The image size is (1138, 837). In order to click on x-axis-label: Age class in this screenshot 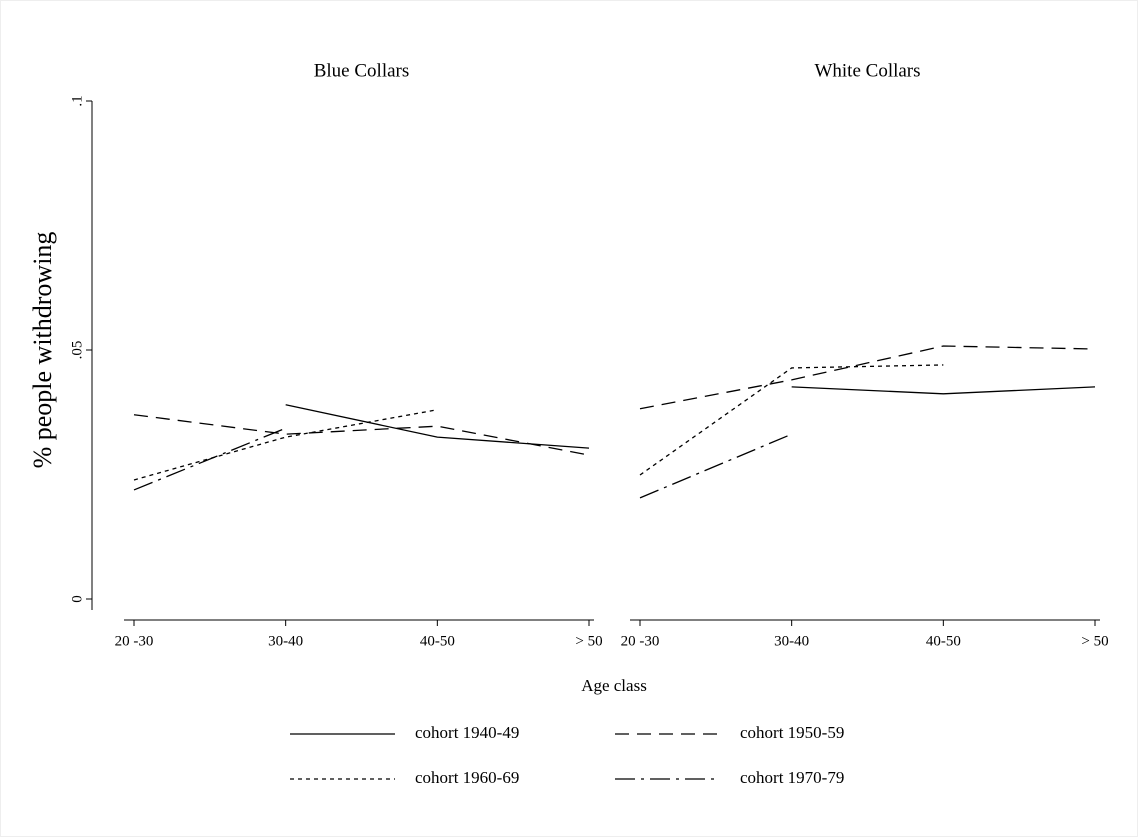, I will do `click(614, 685)`.